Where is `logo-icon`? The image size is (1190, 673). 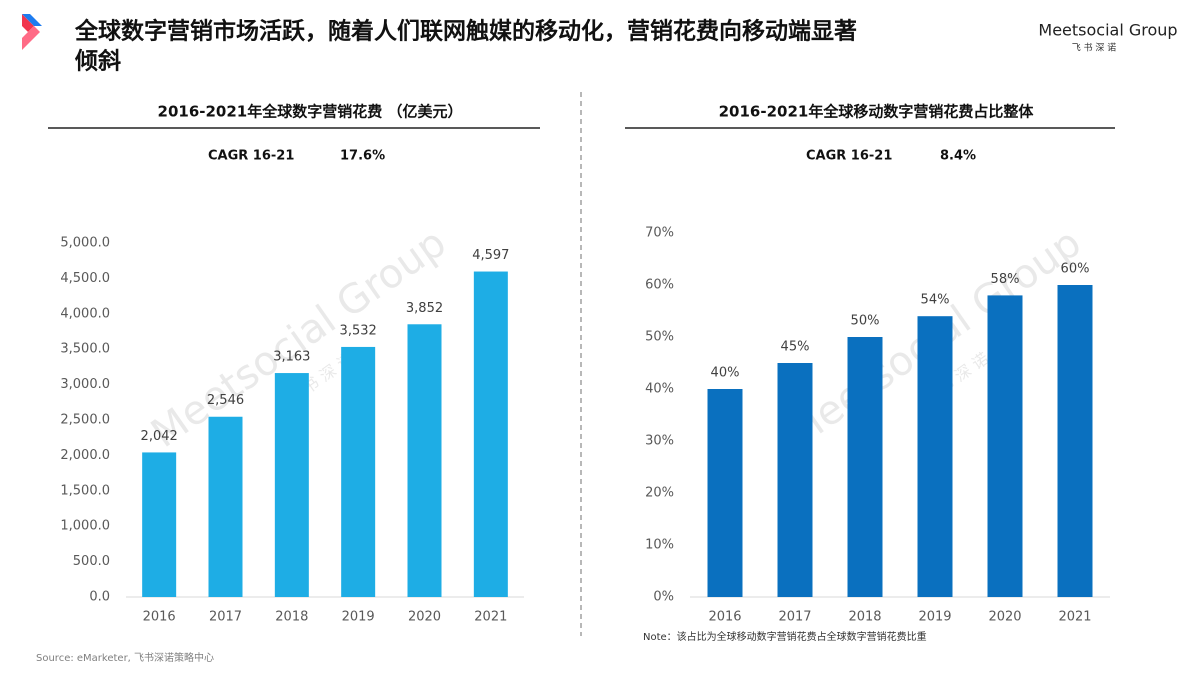
logo-icon is located at coordinates (32, 32).